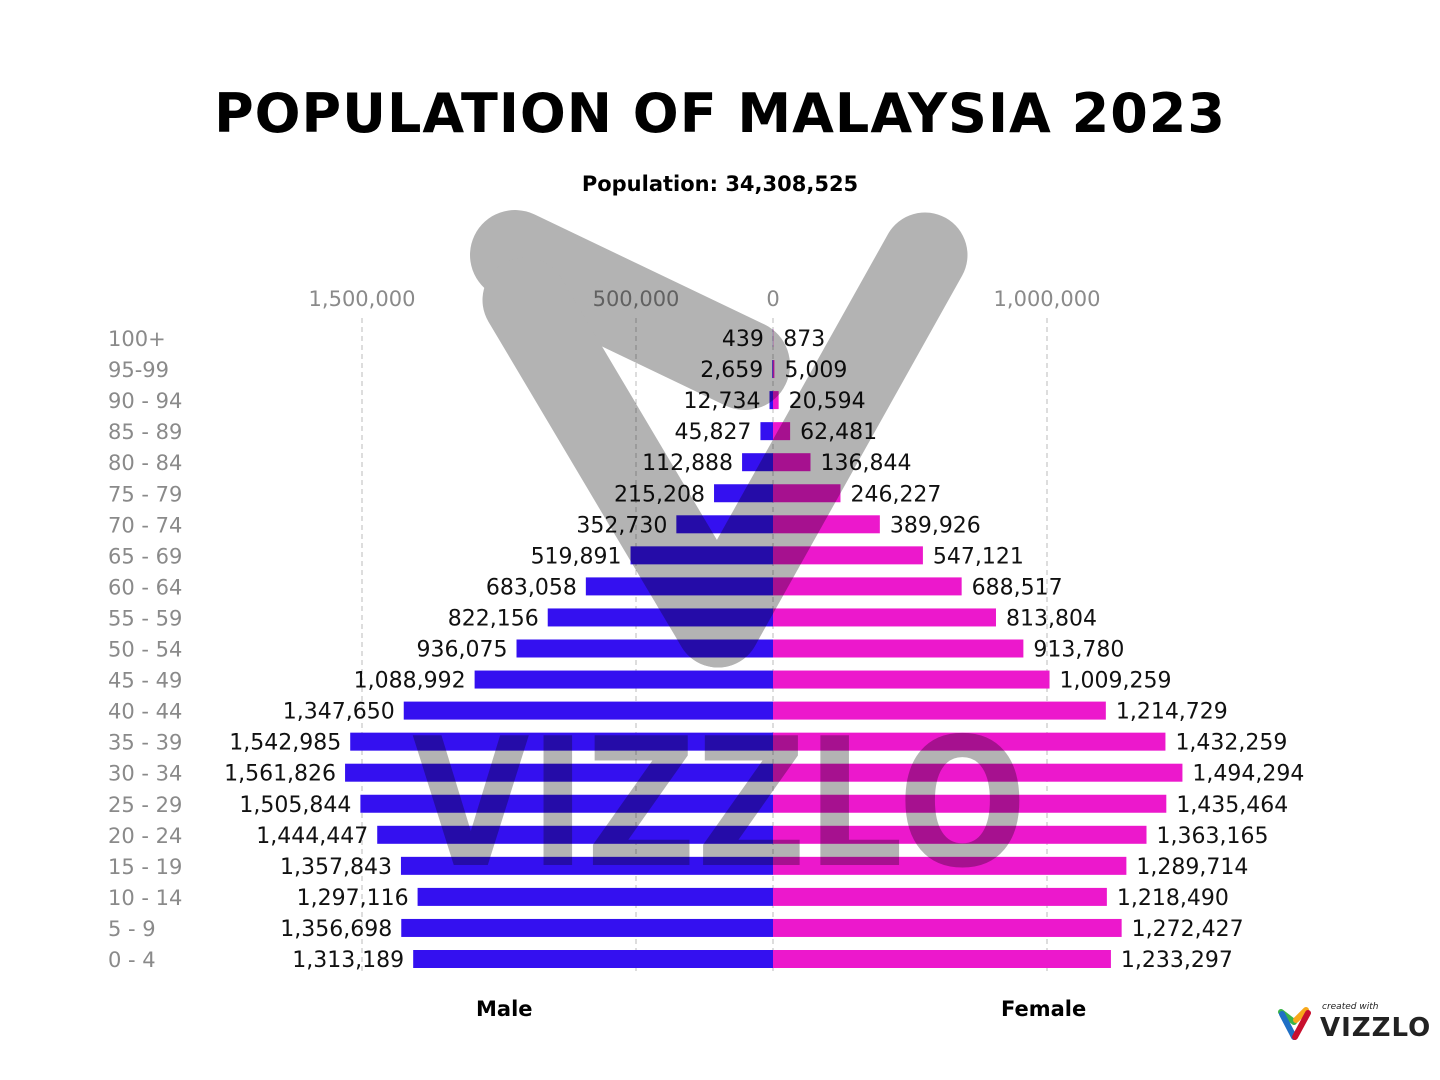 The height and width of the screenshot is (1080, 1440). What do you see at coordinates (531, 587) in the screenshot?
I see `male-value-label: 683,058` at bounding box center [531, 587].